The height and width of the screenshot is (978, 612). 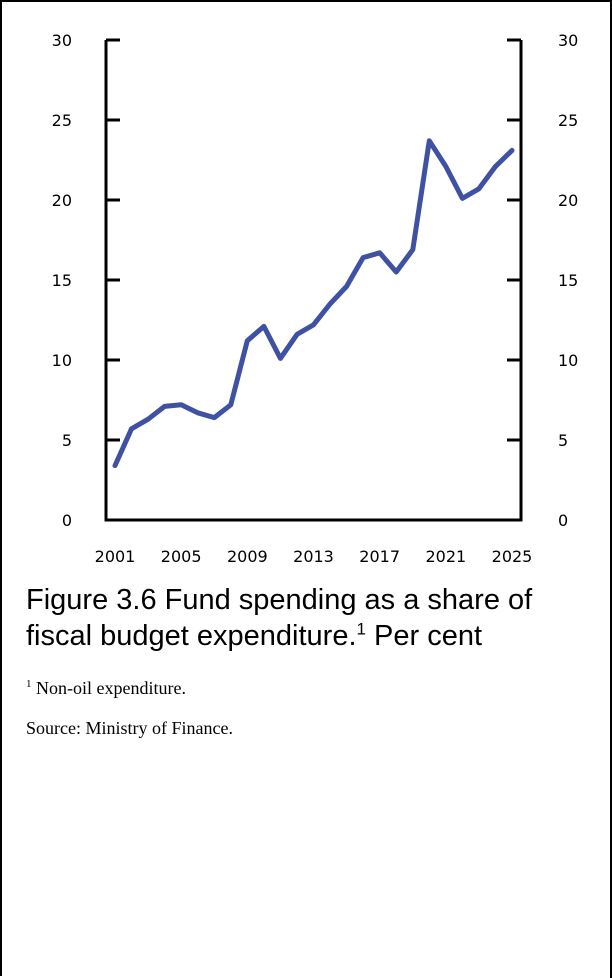 What do you see at coordinates (62, 200) in the screenshot?
I see `y-tick-label-left: 20` at bounding box center [62, 200].